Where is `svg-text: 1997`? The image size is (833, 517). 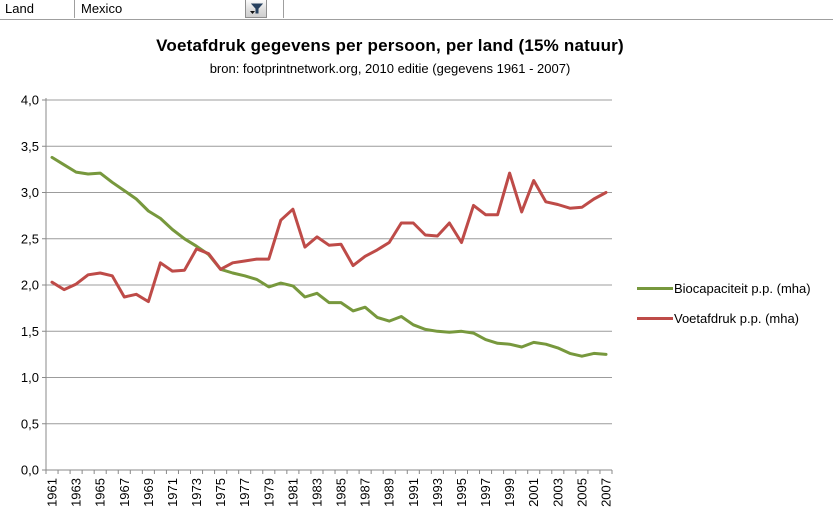 svg-text: 1997 is located at coordinates (485, 492).